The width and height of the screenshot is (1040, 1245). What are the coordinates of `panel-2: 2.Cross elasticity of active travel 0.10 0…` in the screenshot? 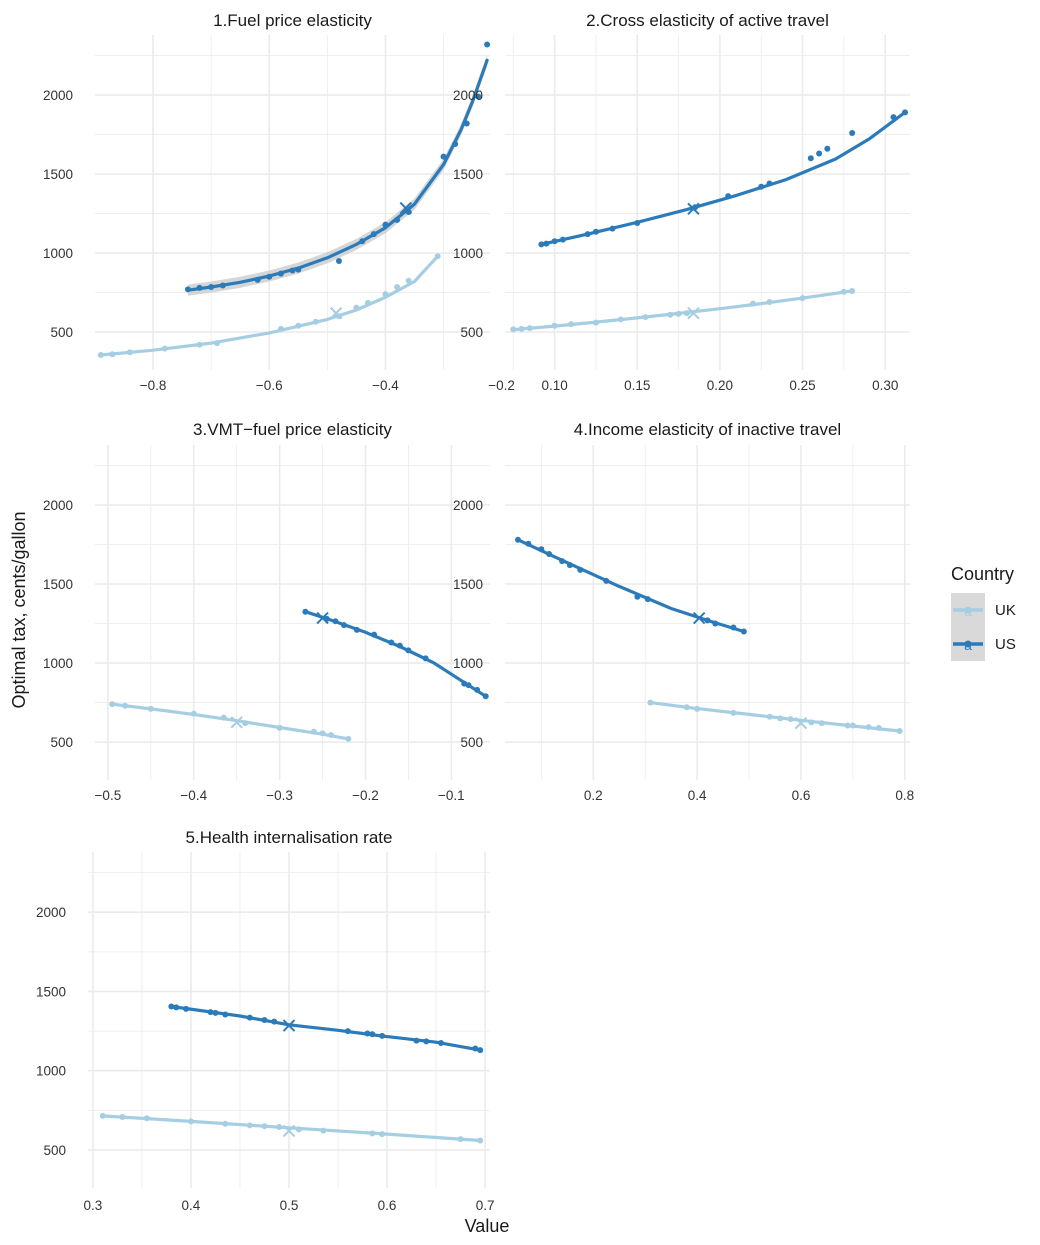 It's located at (681, 202).